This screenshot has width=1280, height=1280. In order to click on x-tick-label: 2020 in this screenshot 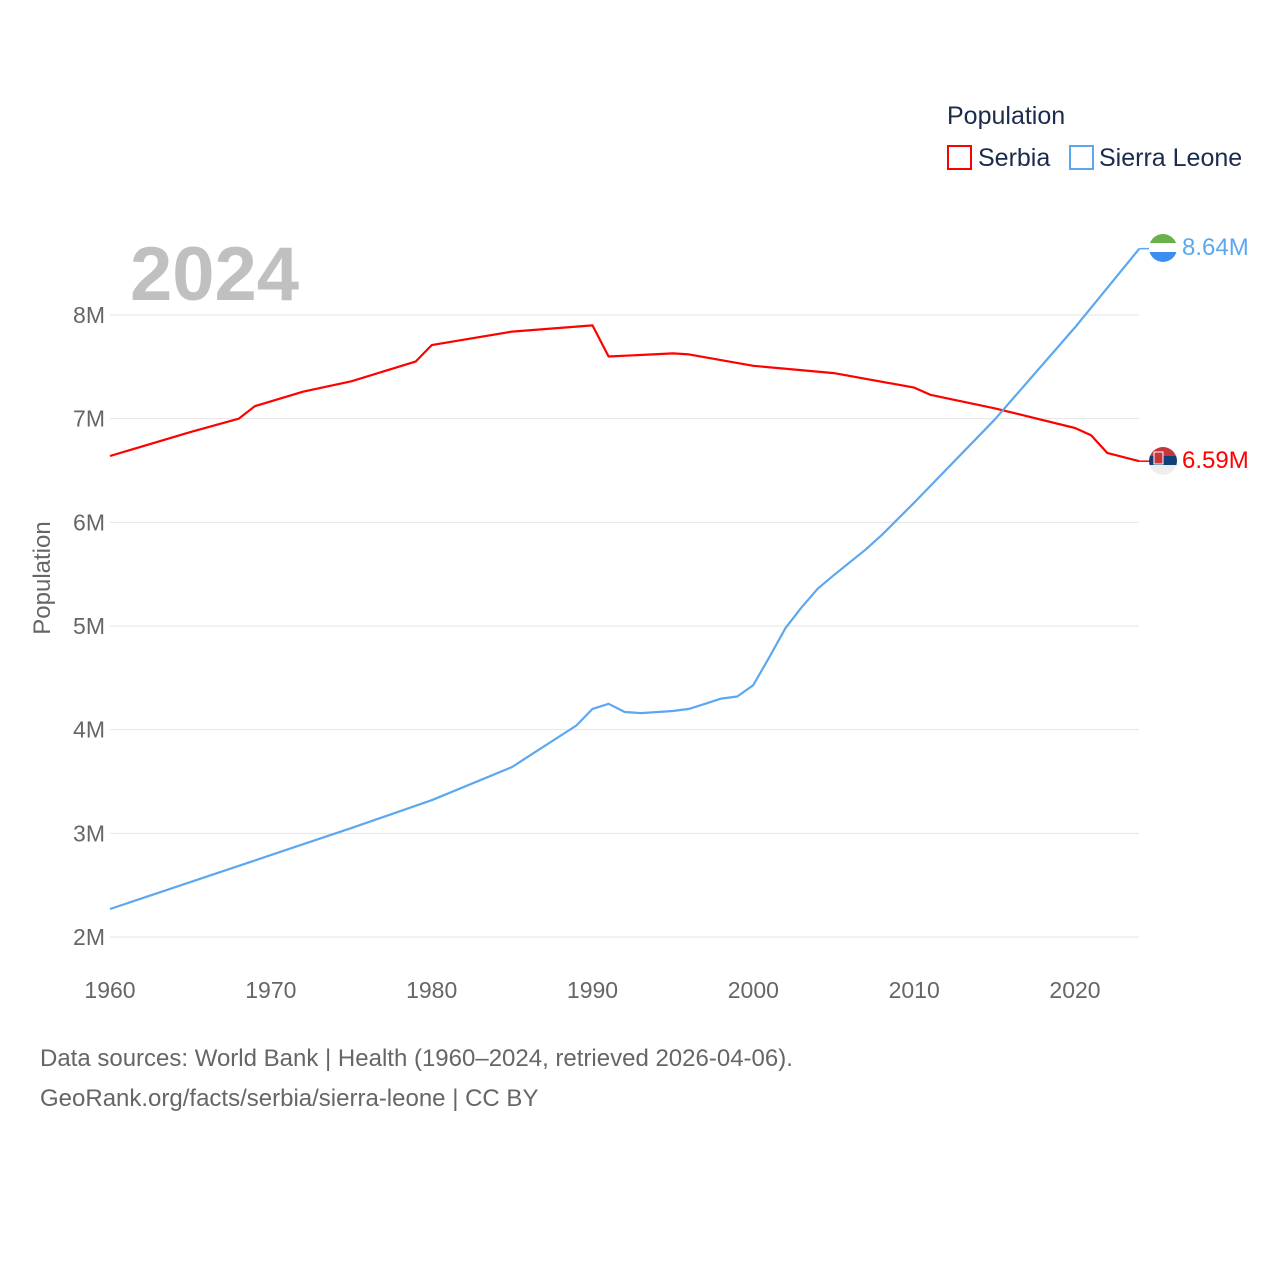, I will do `click(1074, 990)`.